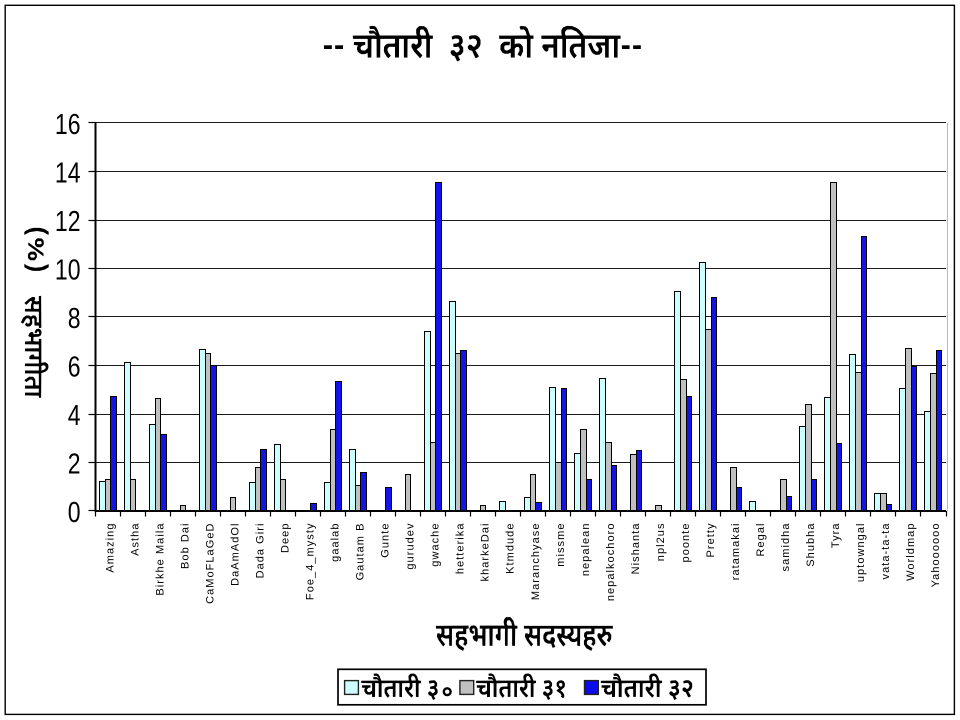 The image size is (960, 720). Describe the element at coordinates (761, 540) in the screenshot. I see `svg-text: Regal` at that location.